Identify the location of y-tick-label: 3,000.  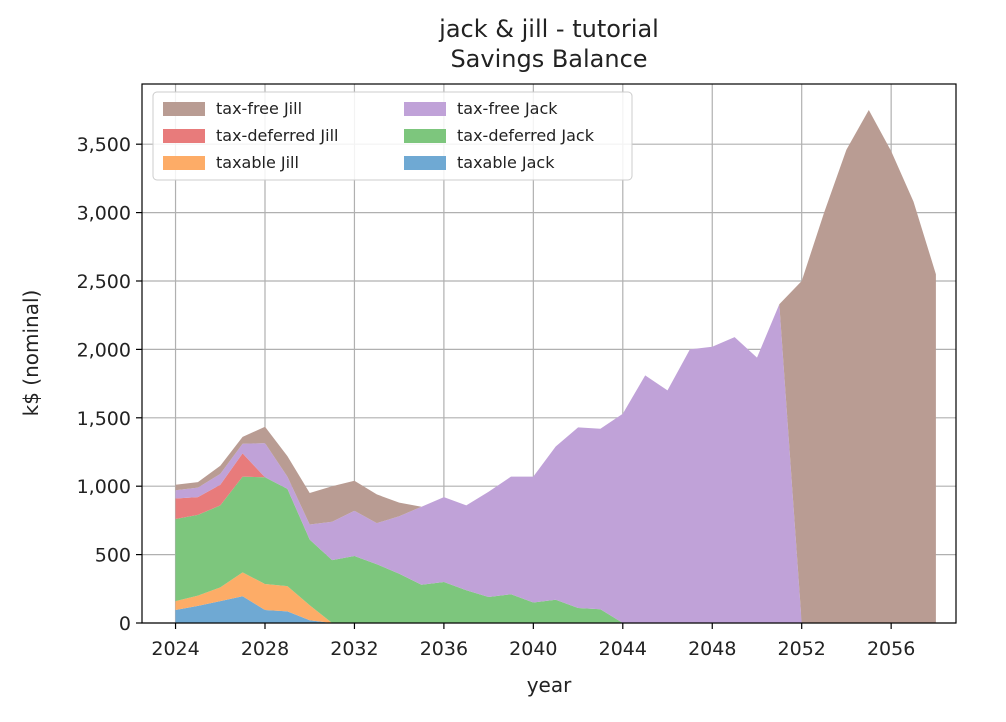
(104, 214).